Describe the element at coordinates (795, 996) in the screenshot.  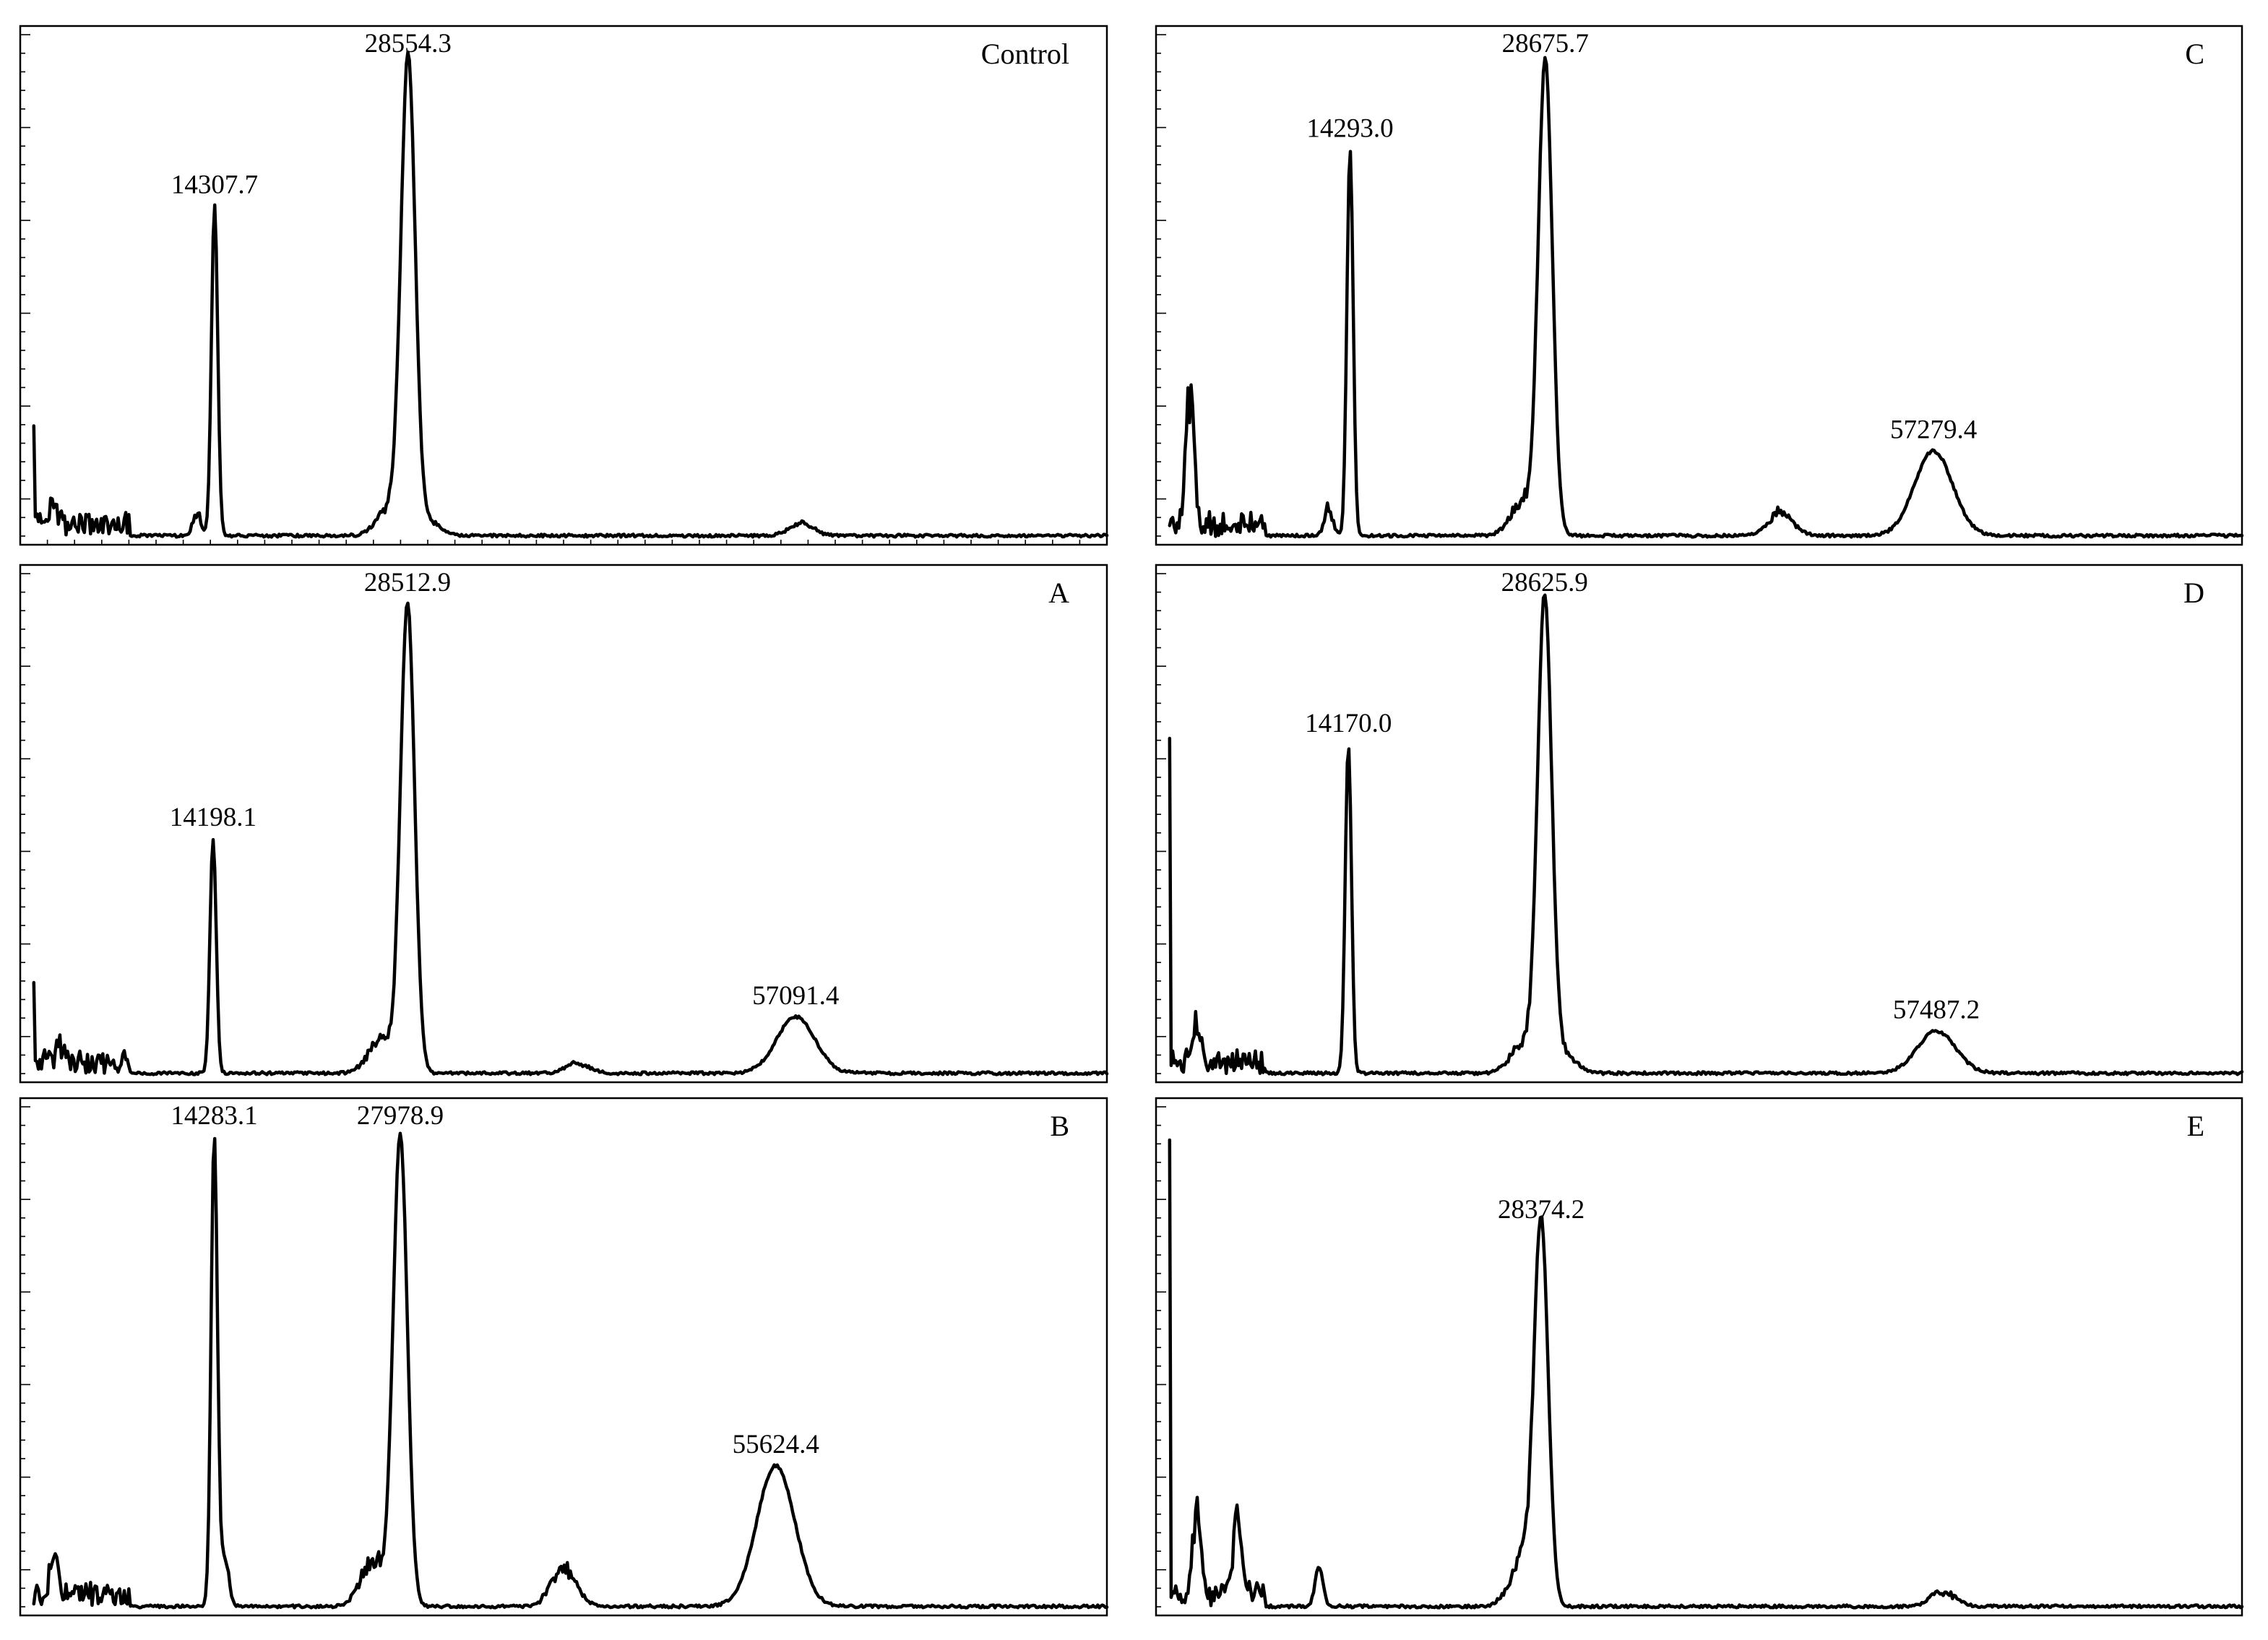
I see `peak-label: 57091.4` at that location.